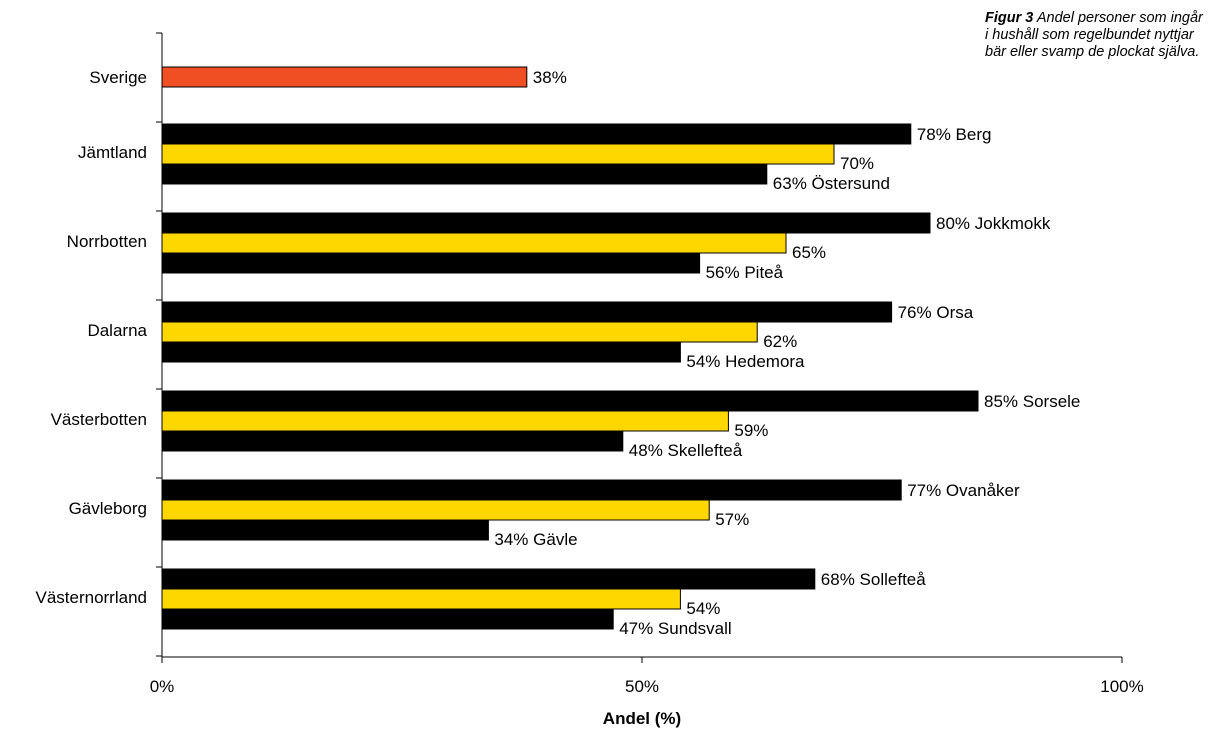 This screenshot has width=1215, height=729. Describe the element at coordinates (344, 77) in the screenshot. I see `bar-sverige` at that location.